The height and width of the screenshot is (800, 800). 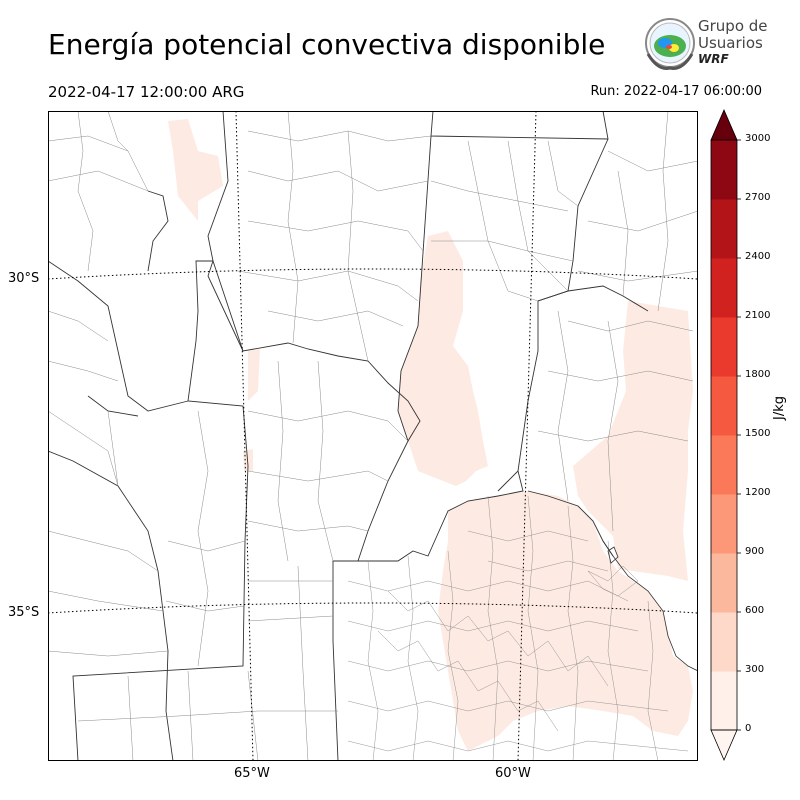 What do you see at coordinates (758, 315) in the screenshot?
I see `colorbar-tick-label: 2100` at bounding box center [758, 315].